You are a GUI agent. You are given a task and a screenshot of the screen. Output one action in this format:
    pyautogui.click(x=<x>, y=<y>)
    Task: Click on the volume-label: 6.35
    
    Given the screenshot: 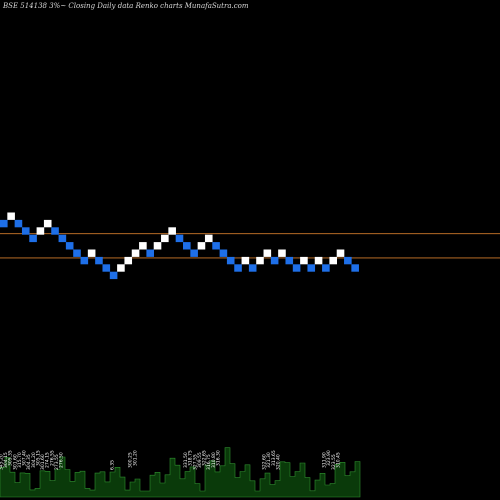 What is the action you would take?
    pyautogui.click(x=112, y=465)
    